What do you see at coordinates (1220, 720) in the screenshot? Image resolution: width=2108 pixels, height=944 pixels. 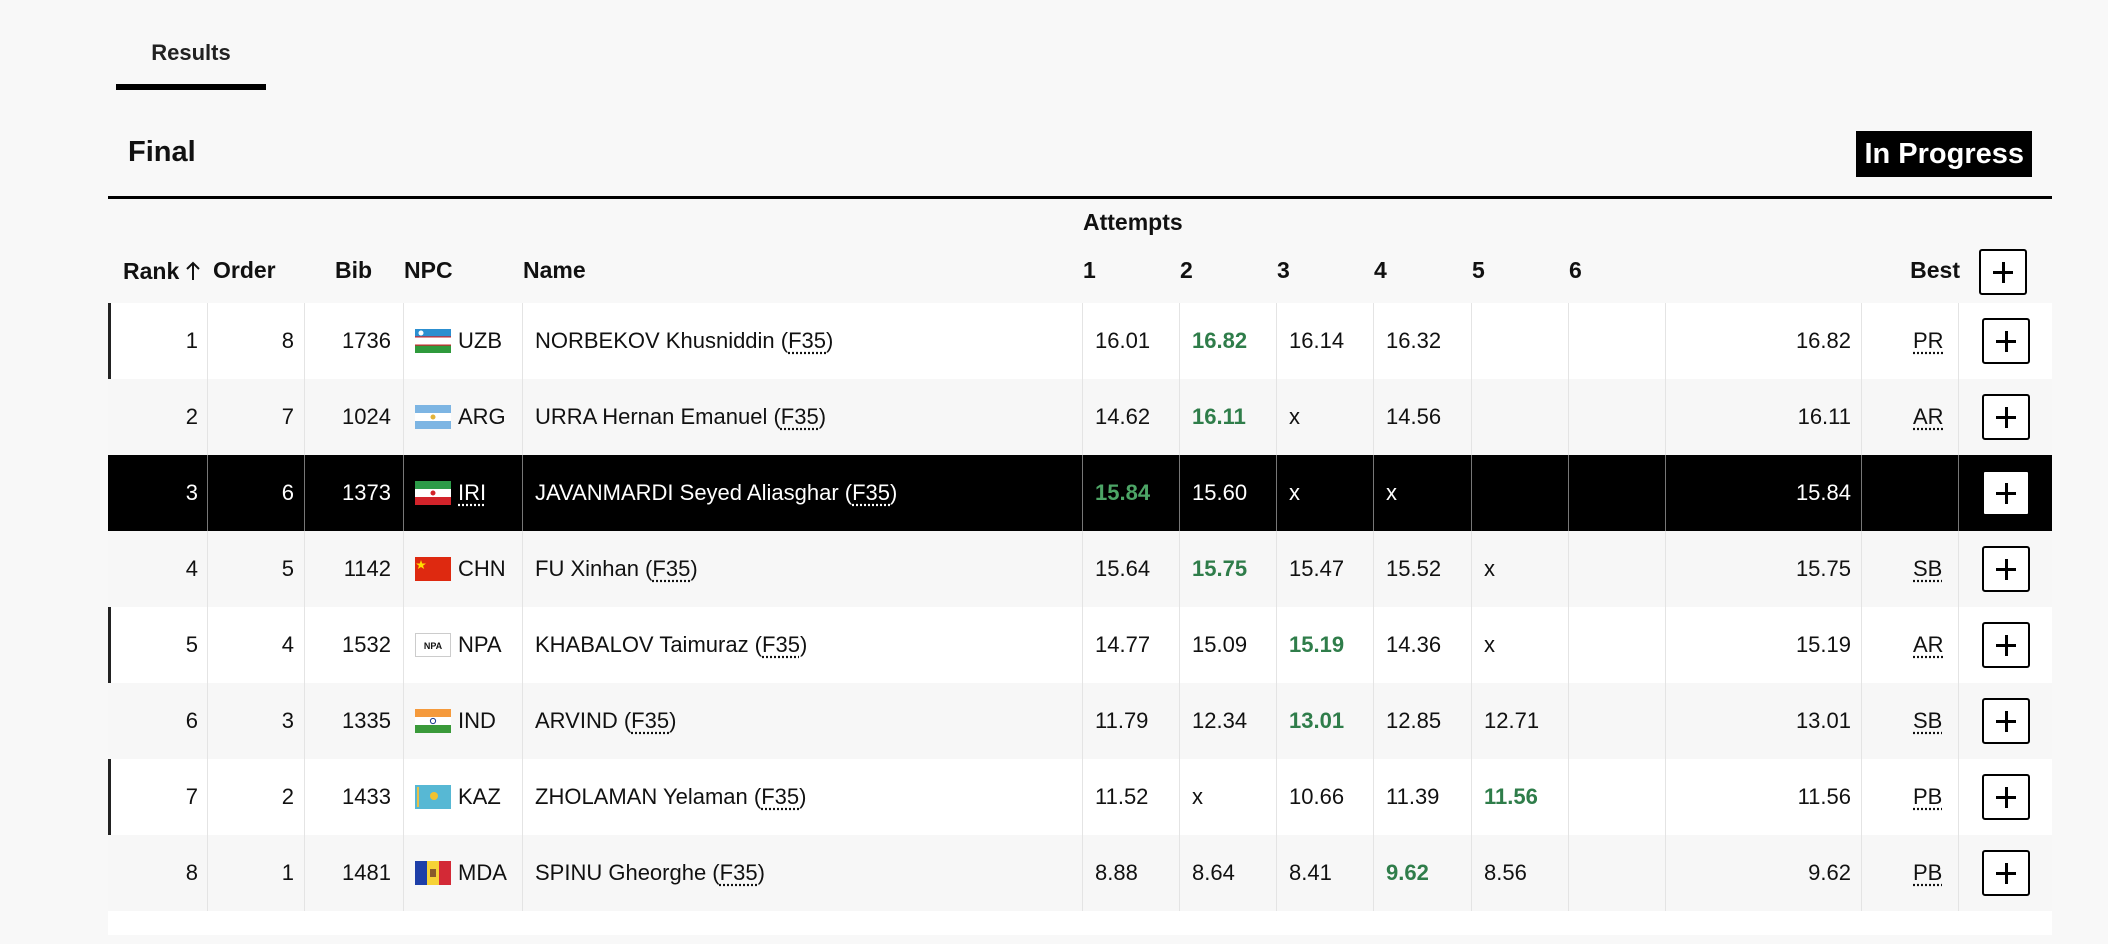 I see `attempt-2-cell: 12.34` at bounding box center [1220, 720].